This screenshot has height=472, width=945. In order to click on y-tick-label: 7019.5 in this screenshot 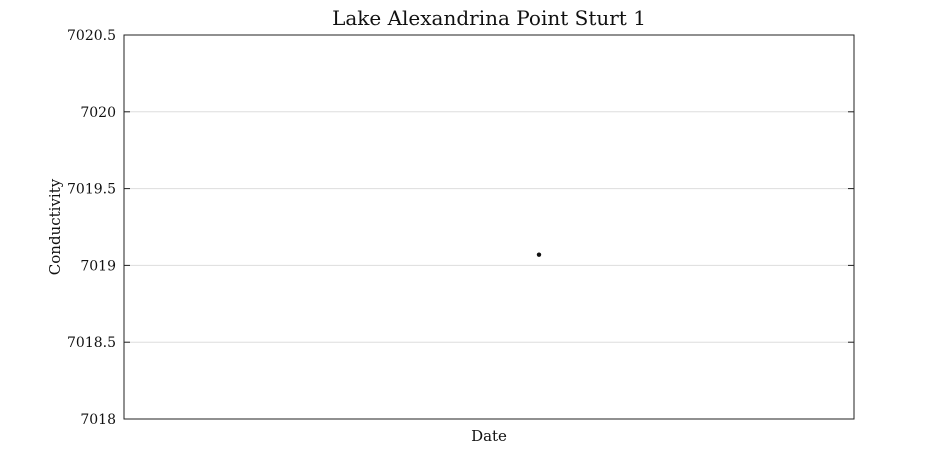, I will do `click(91, 190)`.